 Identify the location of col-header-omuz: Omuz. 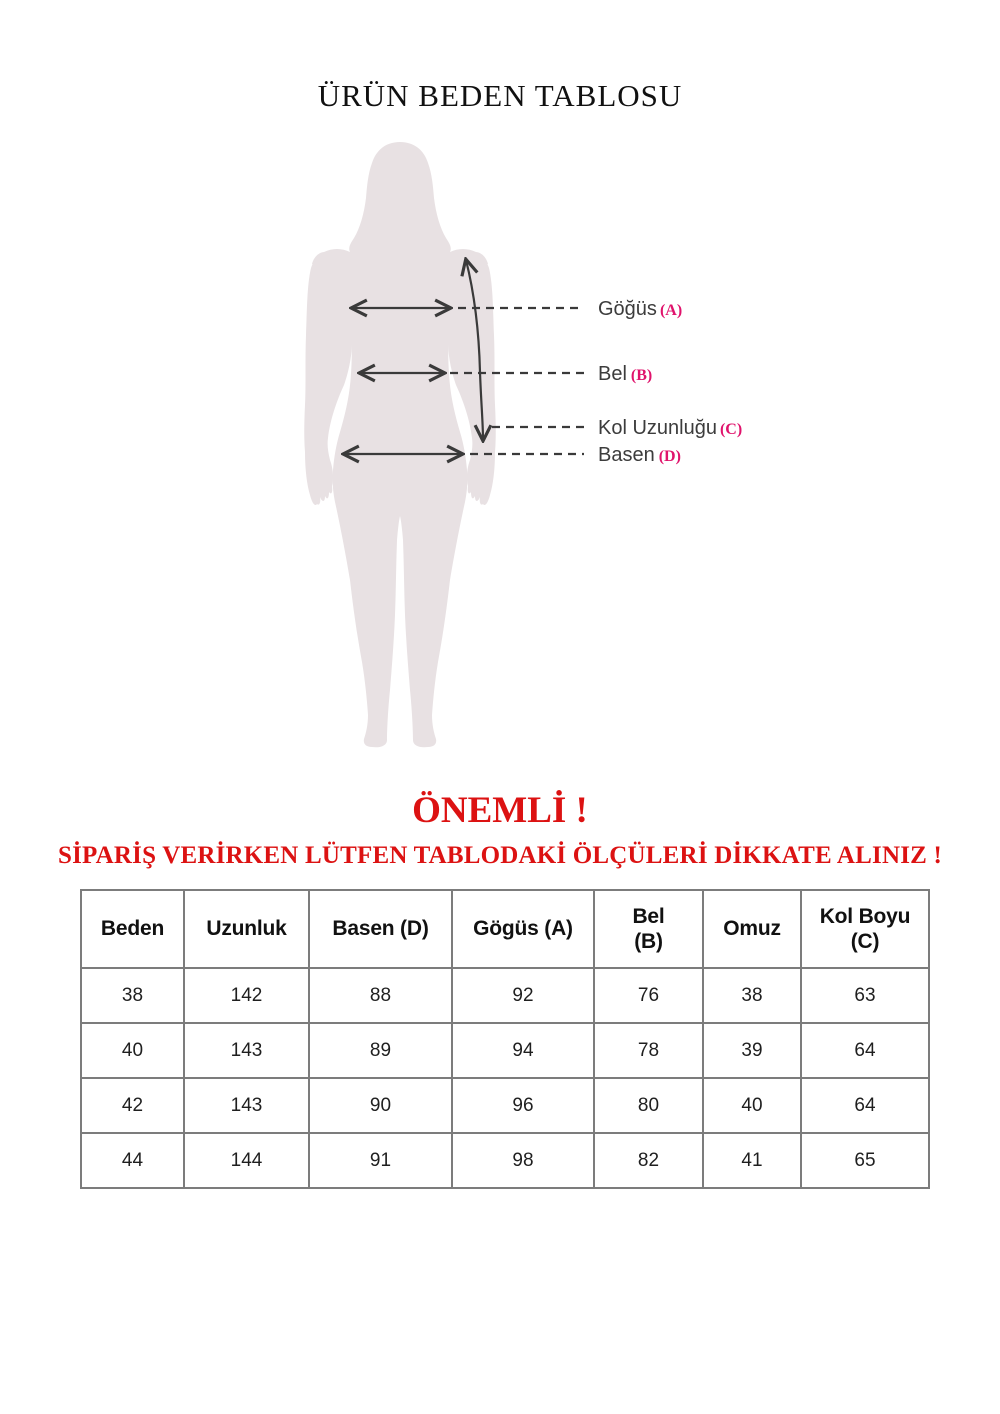
(752, 929).